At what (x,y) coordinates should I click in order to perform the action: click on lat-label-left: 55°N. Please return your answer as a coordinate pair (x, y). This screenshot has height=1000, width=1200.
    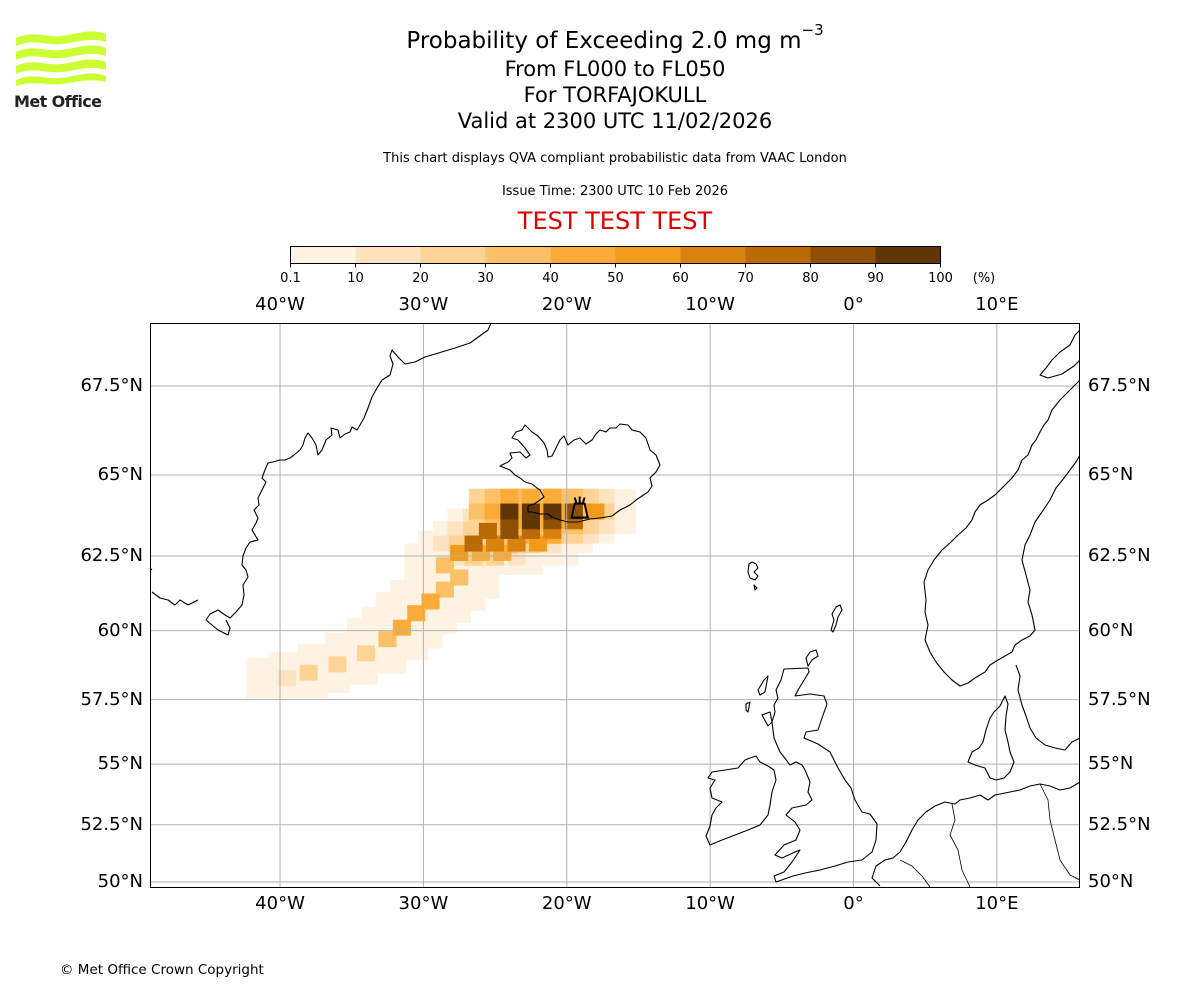
    Looking at the image, I should click on (120, 764).